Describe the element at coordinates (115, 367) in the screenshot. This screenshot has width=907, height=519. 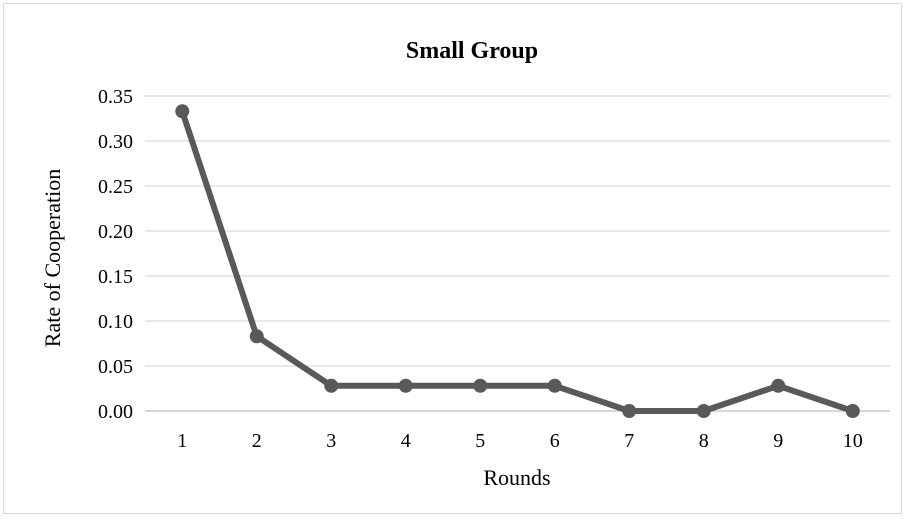
I see `y-tick-label: 0.05` at that location.